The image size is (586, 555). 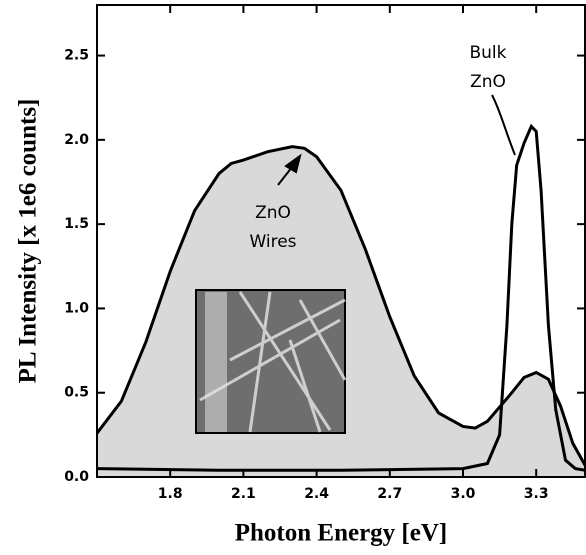 What do you see at coordinates (76, 393) in the screenshot?
I see `y-tick-label: 0.5` at bounding box center [76, 393].